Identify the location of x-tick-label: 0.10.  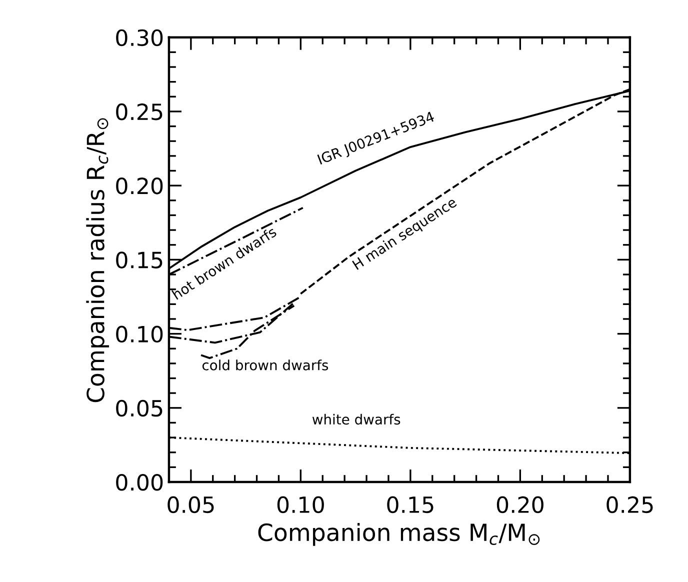
(300, 505).